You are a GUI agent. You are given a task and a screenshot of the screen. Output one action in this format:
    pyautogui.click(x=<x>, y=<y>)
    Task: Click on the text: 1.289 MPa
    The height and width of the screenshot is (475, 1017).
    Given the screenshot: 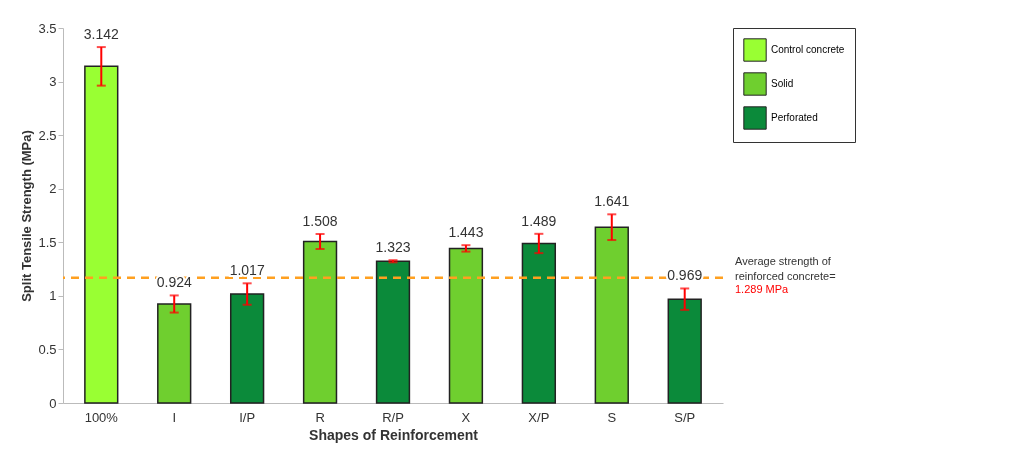 What is the action you would take?
    pyautogui.click(x=762, y=288)
    